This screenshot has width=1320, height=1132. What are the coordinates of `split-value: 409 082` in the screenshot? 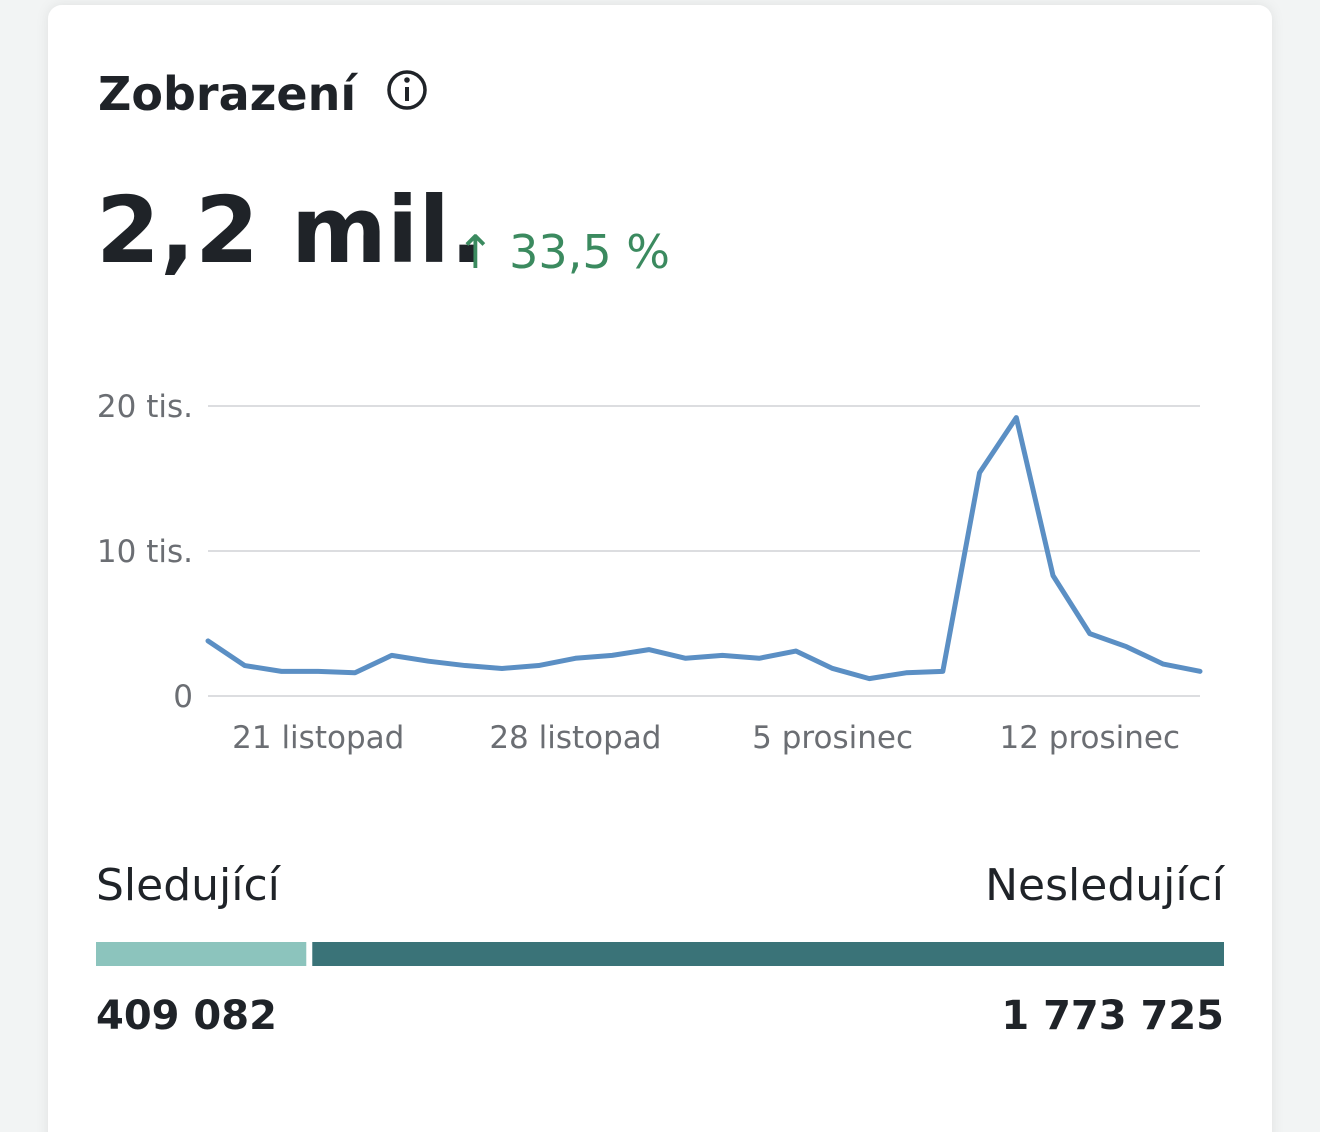 It's located at (186, 1016).